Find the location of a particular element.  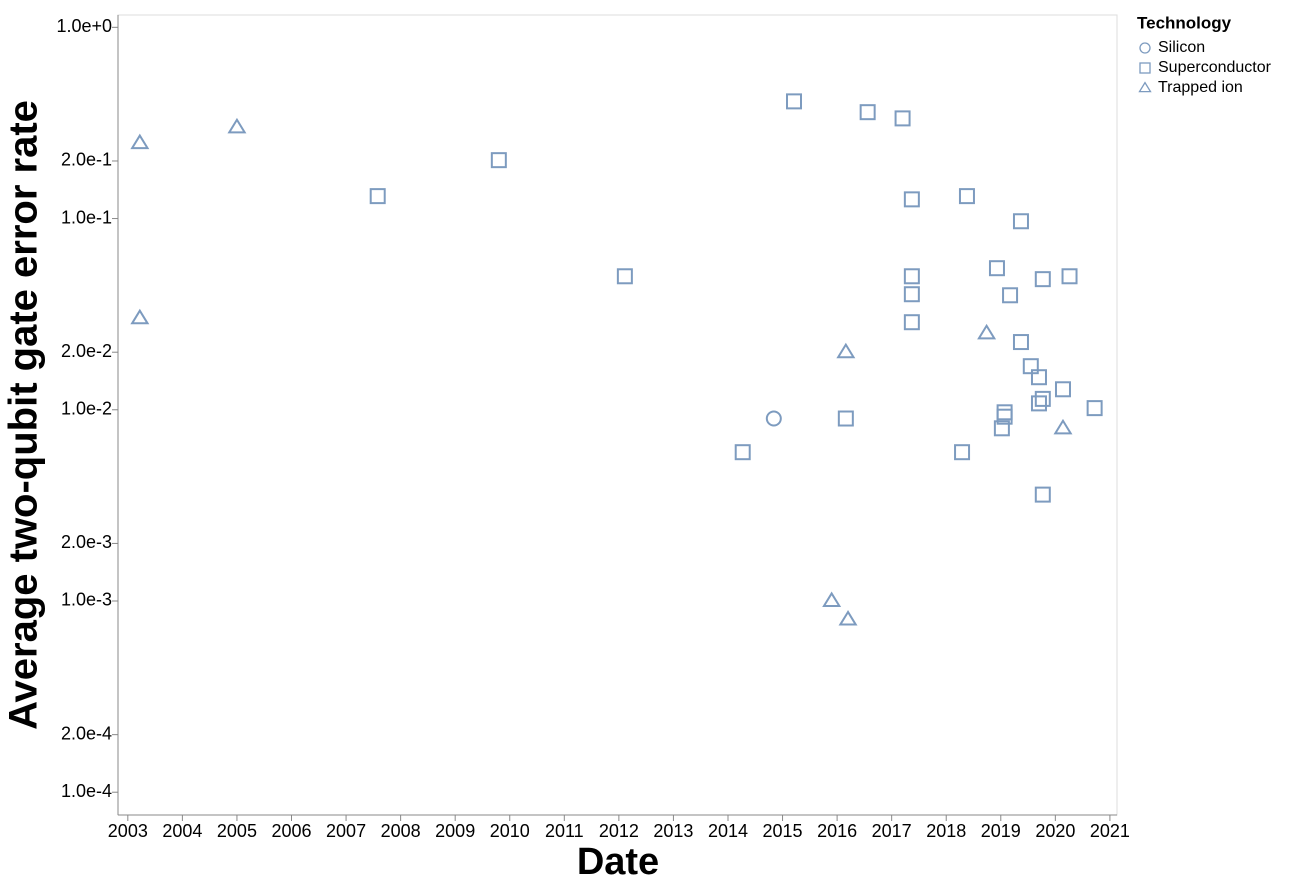

y-axis-title: Average two-qubit gate error rate is located at coordinates (24, 415).